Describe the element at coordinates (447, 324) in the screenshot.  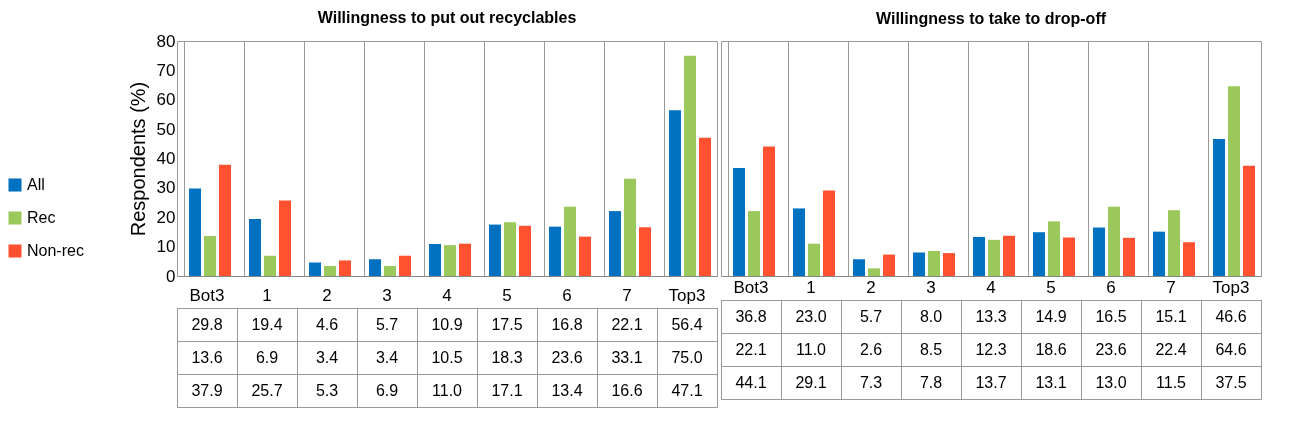
I see `data-label: 10.9` at that location.